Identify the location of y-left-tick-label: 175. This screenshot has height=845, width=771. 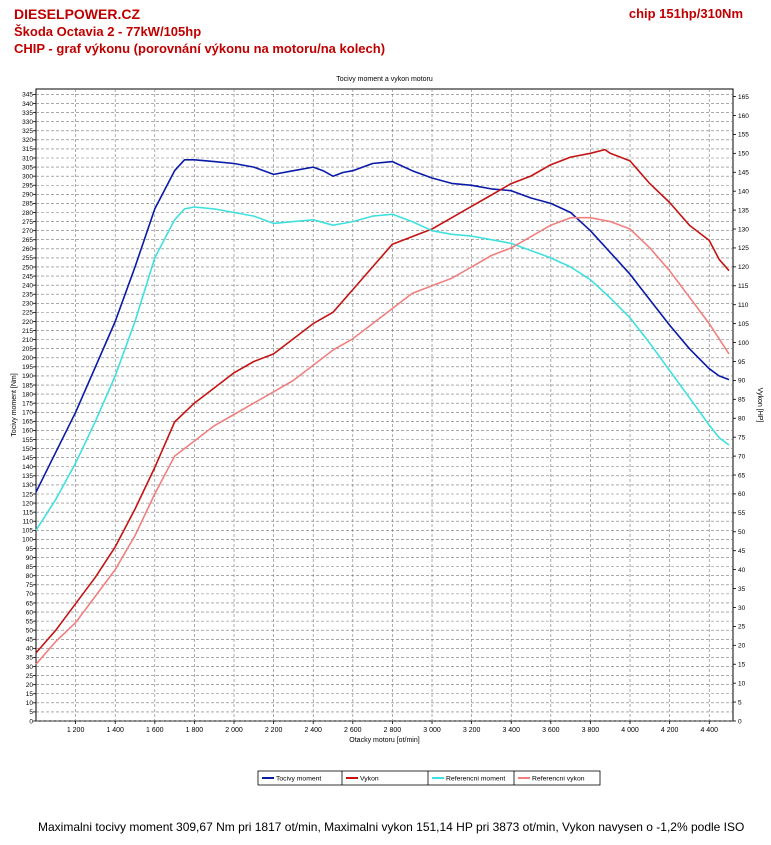
(27, 403).